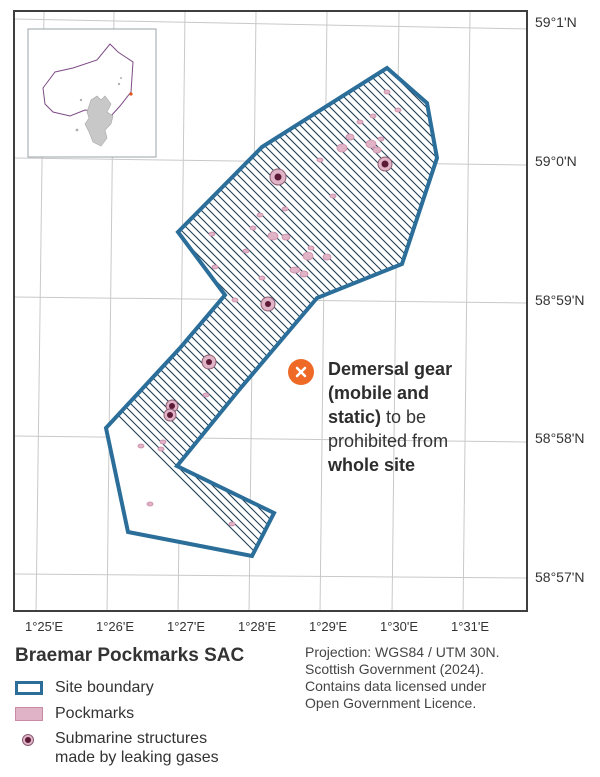  I want to click on lat-label: 58°58'N, so click(560, 438).